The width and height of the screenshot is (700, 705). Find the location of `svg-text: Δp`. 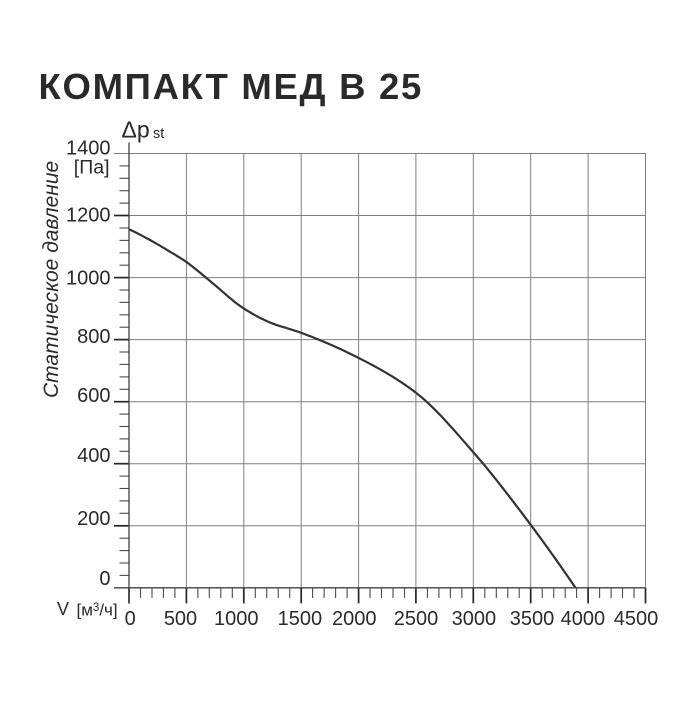

svg-text: Δp is located at coordinates (136, 130).